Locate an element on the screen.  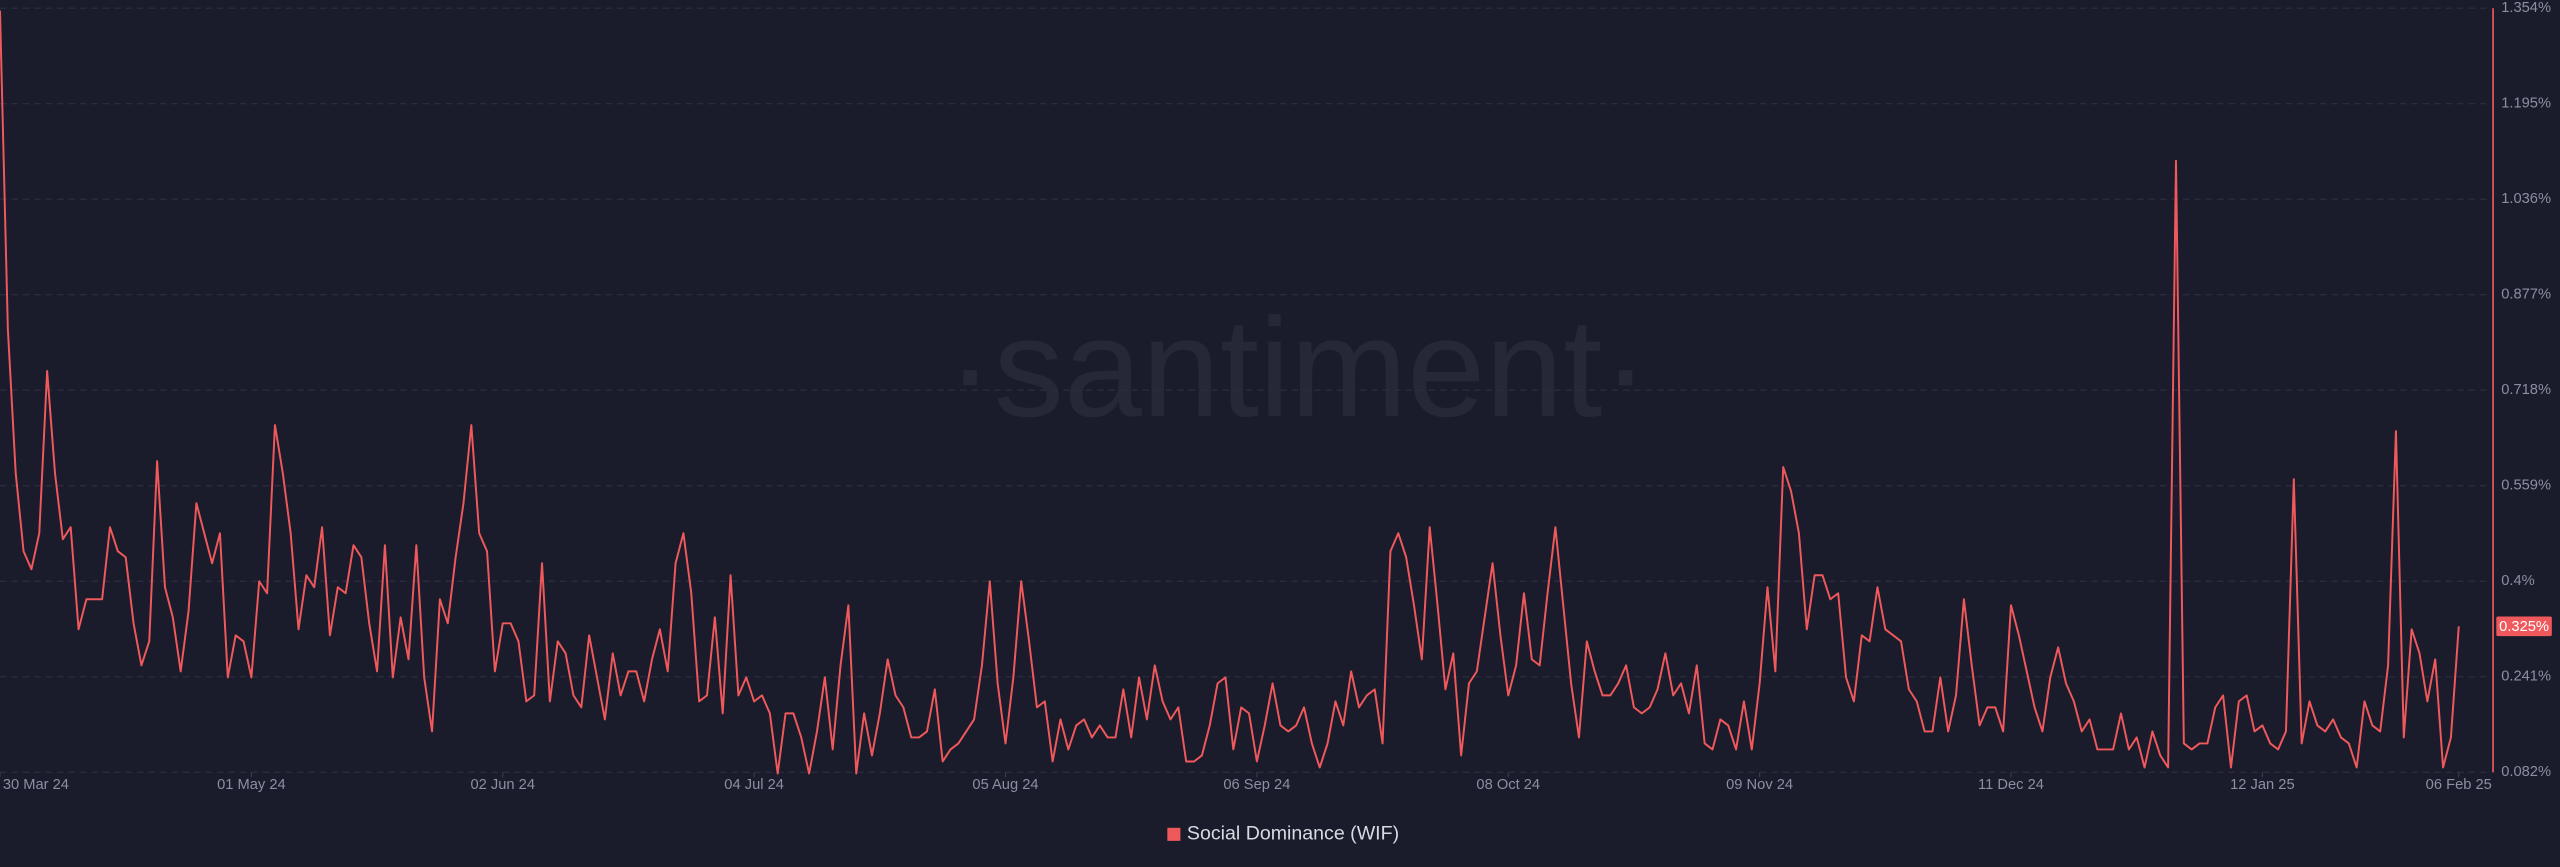
x-tick-label: 08 Oct 24 is located at coordinates (1508, 785).